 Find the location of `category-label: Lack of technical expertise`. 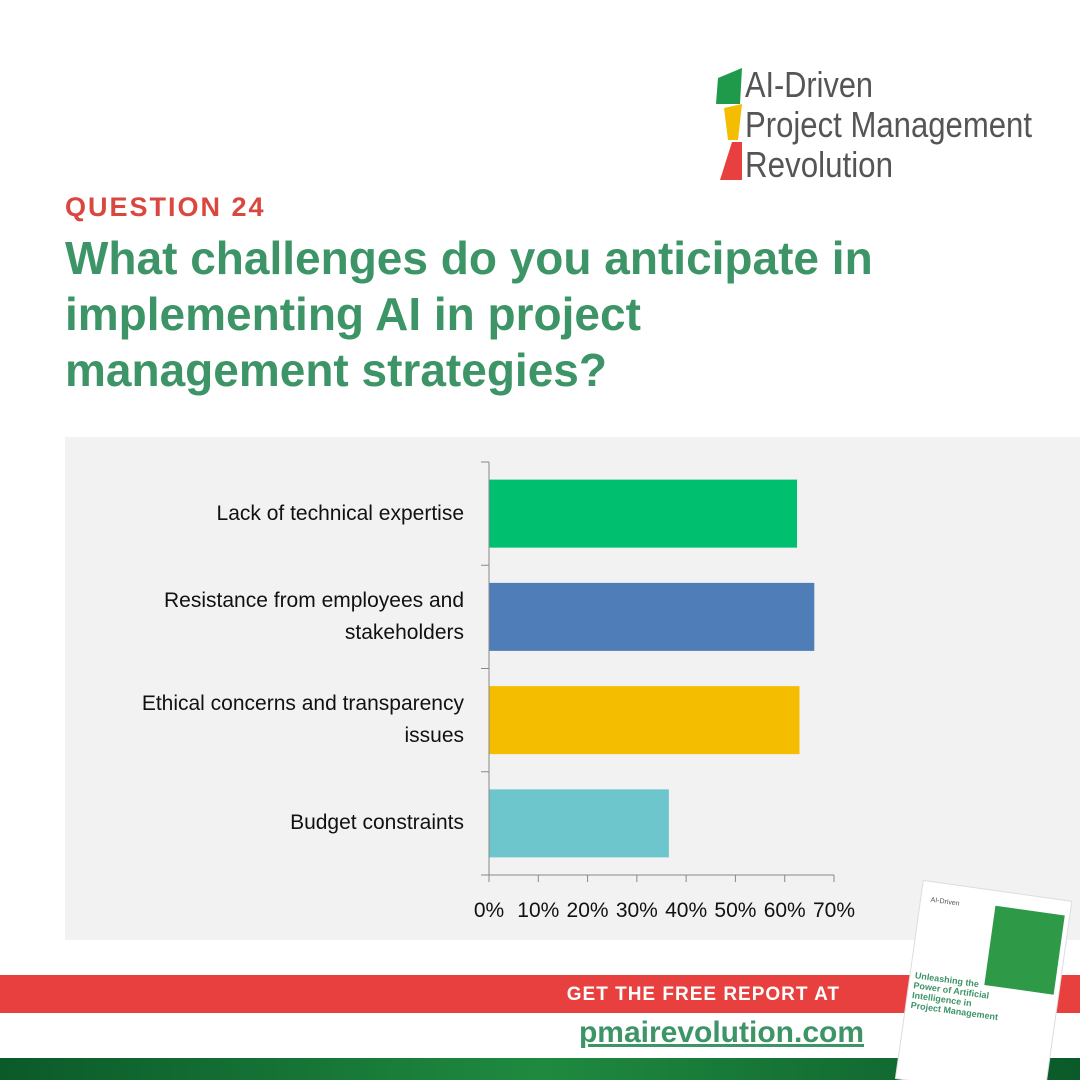

category-label: Lack of technical expertise is located at coordinates (340, 513).